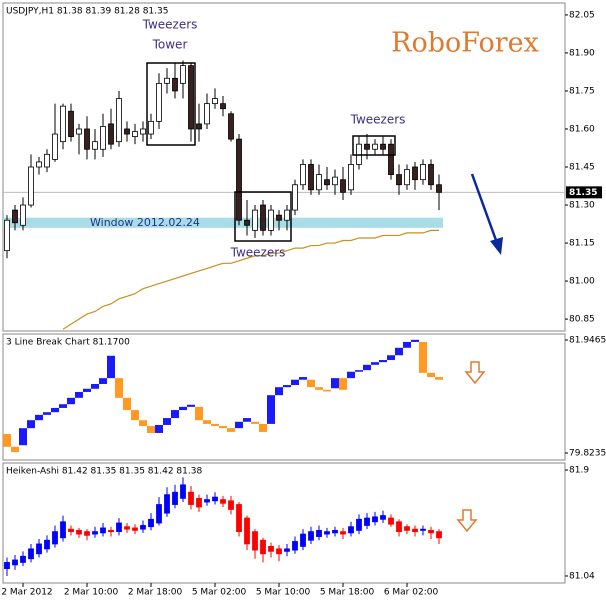 This screenshot has width=606, height=601. I want to click on y-tick-label: 81.75, so click(582, 91).